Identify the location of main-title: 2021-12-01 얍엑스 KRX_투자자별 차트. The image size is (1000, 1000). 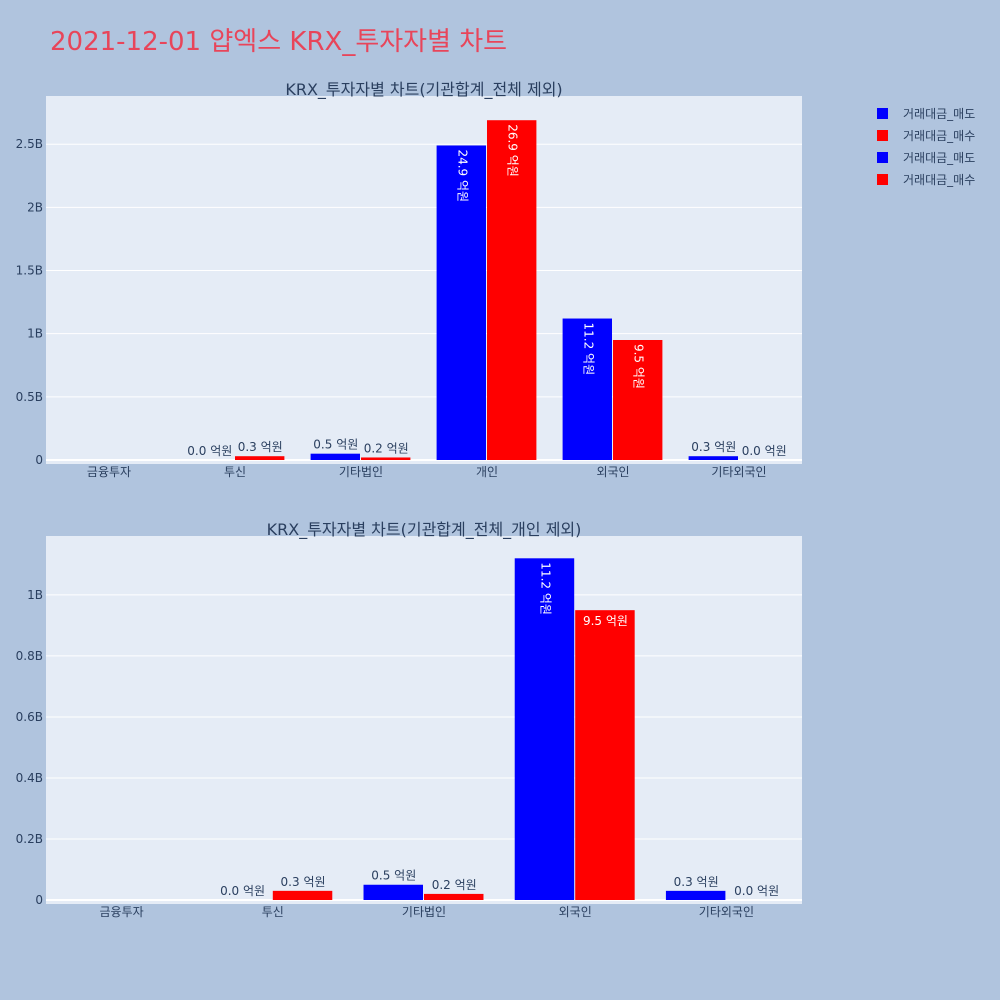
(278, 42).